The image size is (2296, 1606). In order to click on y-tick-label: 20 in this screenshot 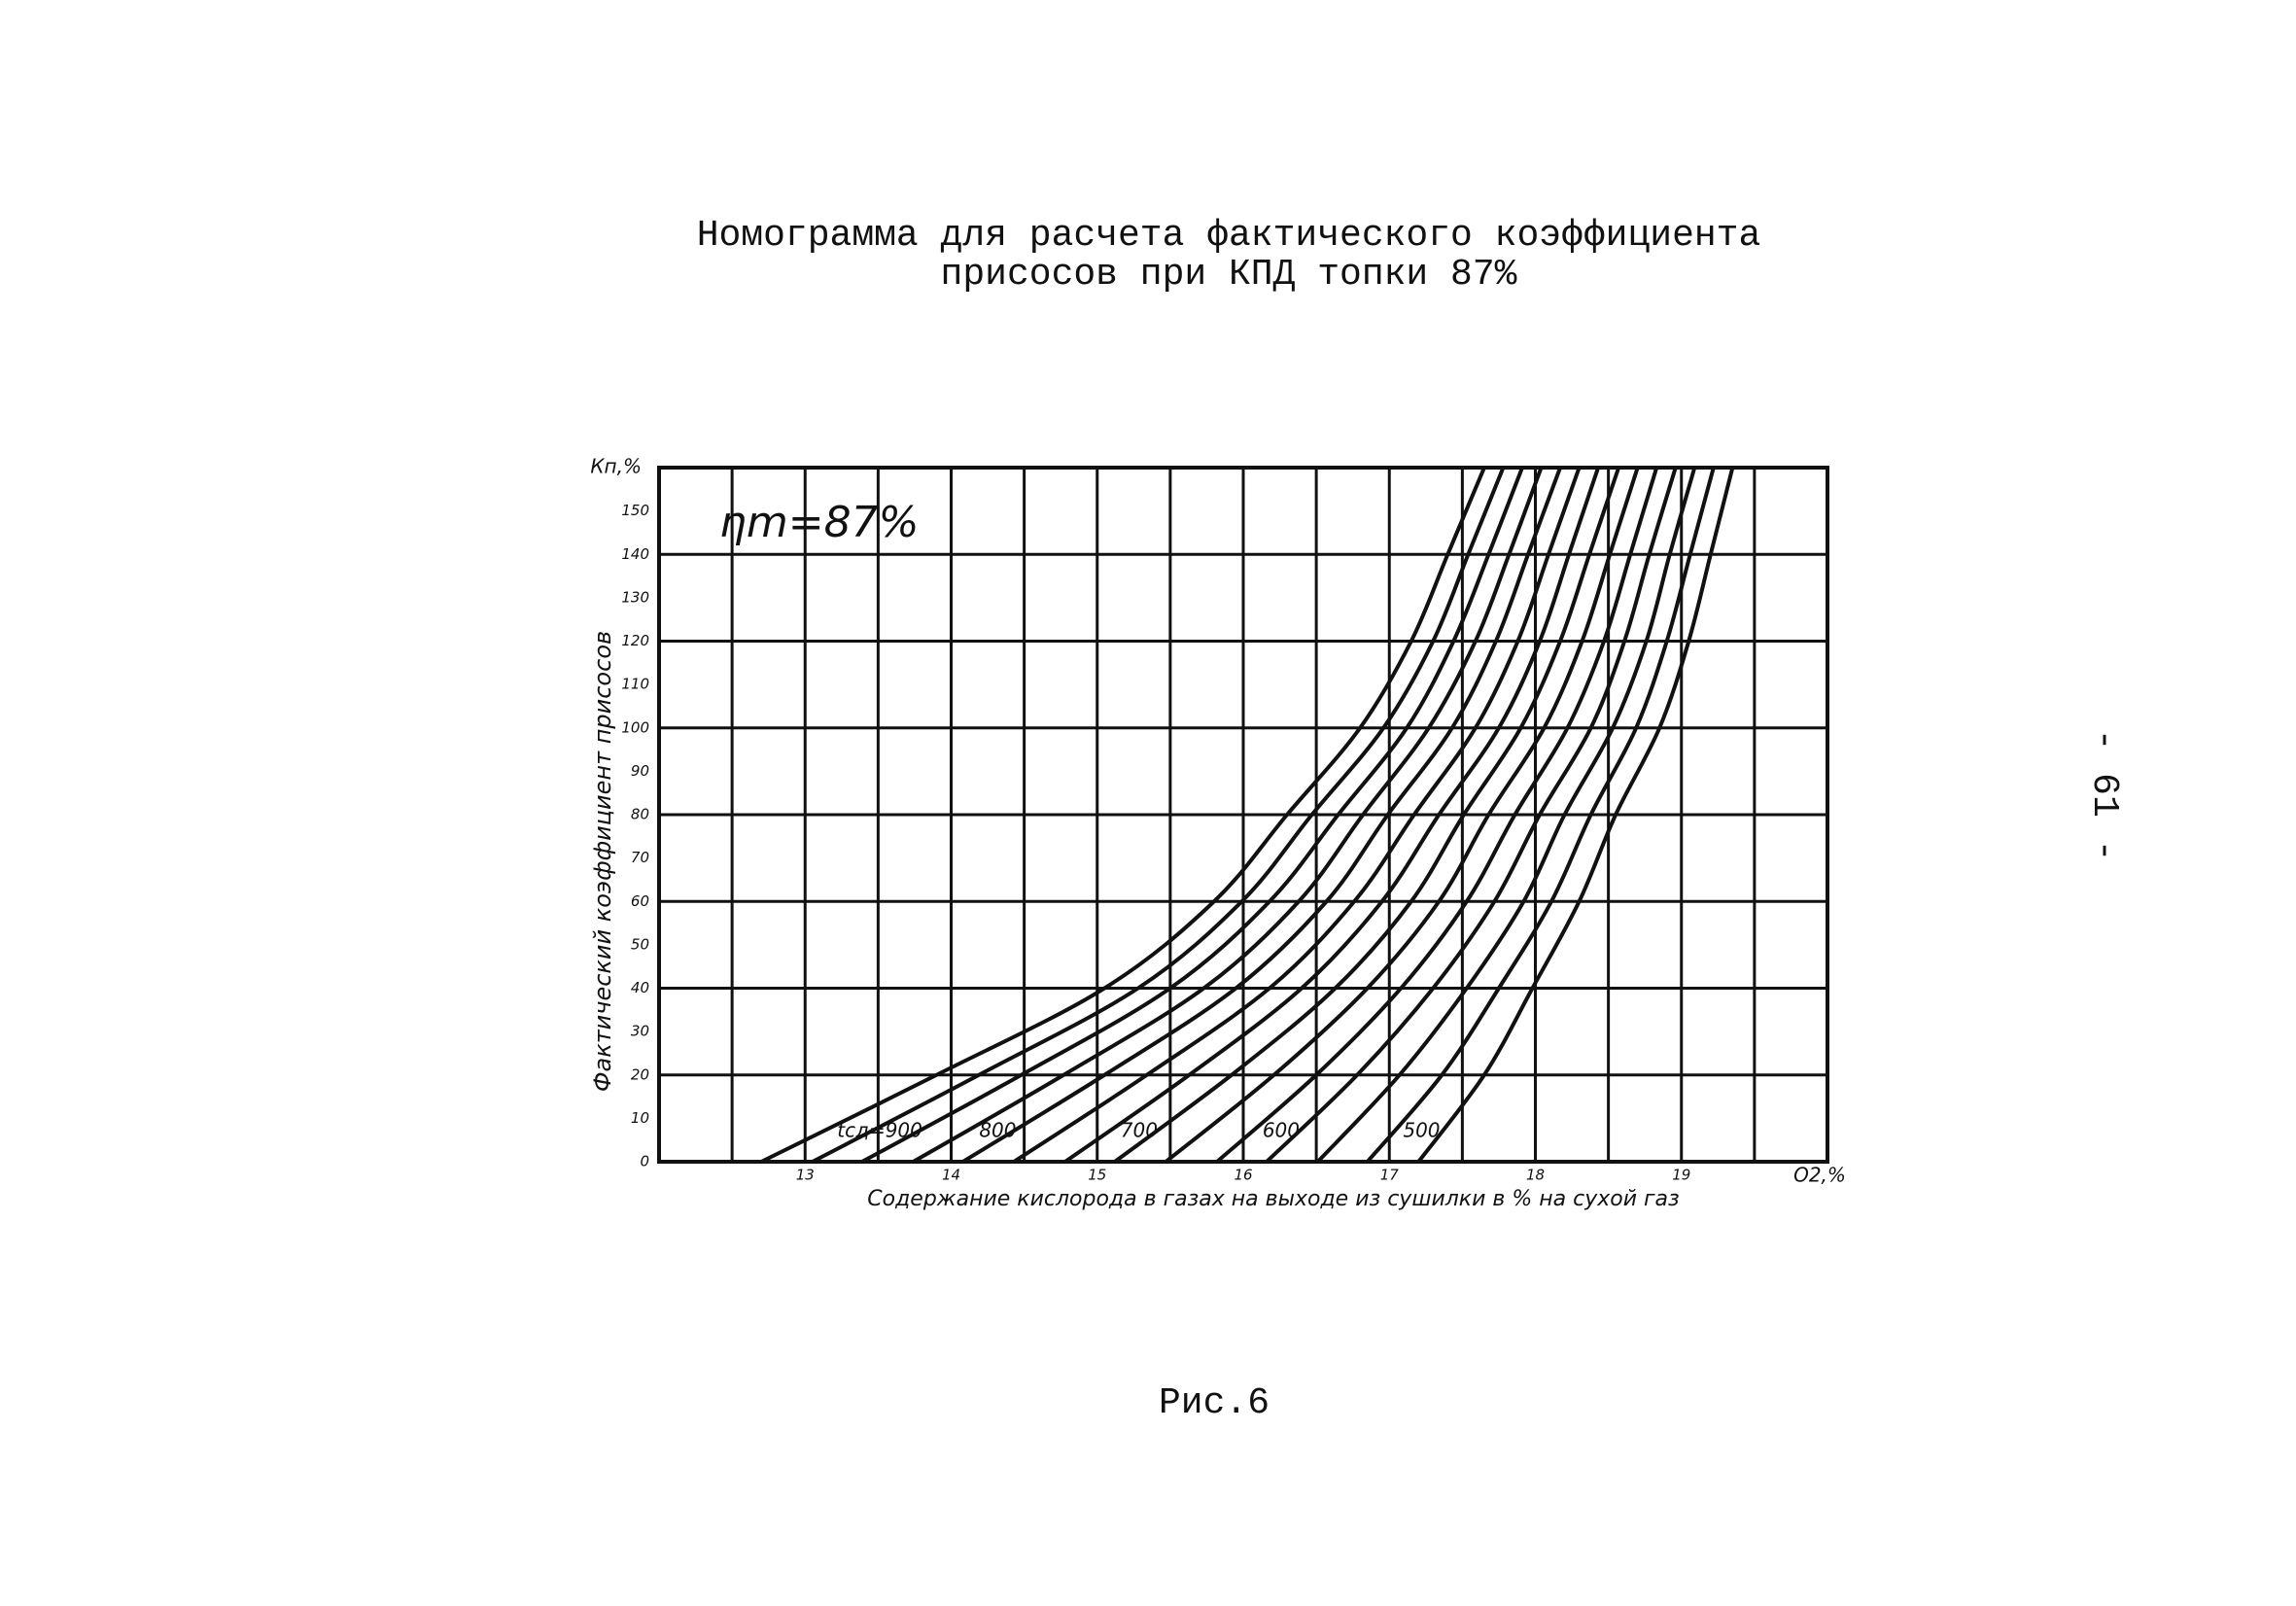, I will do `click(640, 1074)`.